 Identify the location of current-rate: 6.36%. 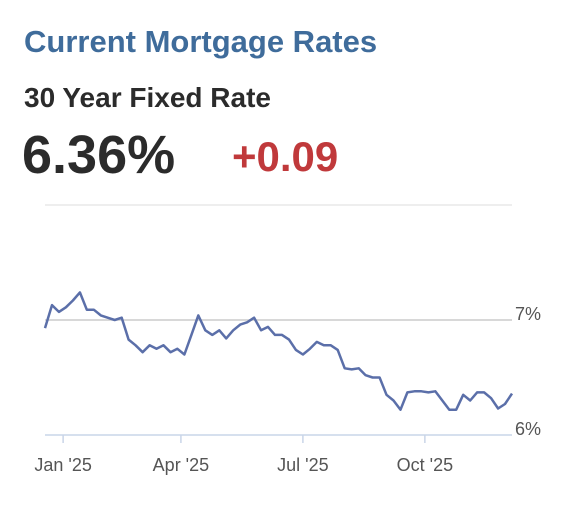
(98, 155).